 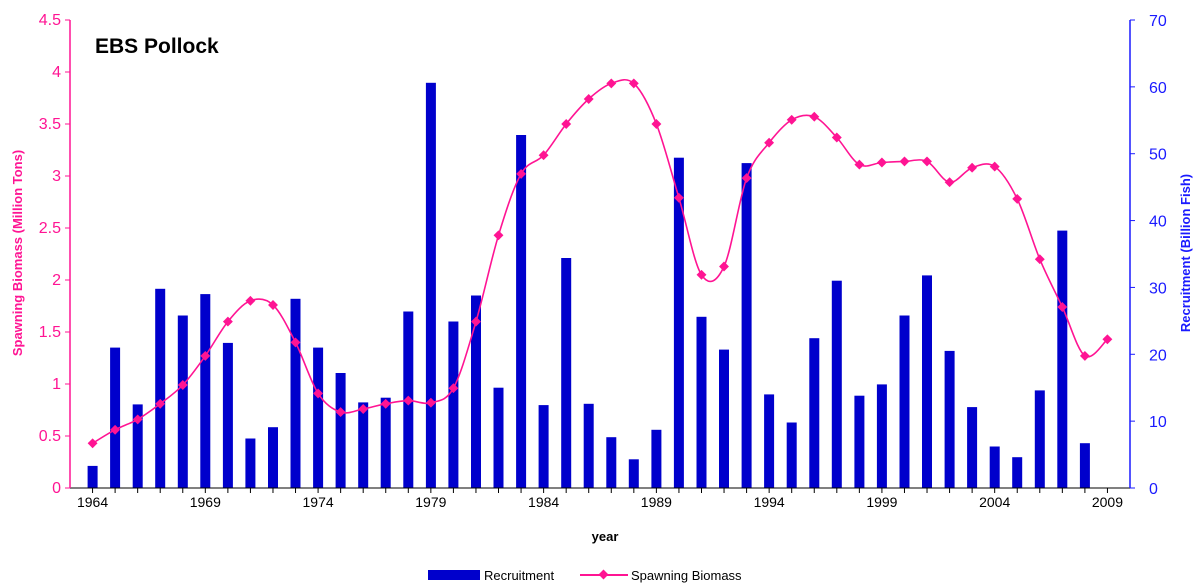 What do you see at coordinates (56, 176) in the screenshot?
I see `left-tick-label: 3` at bounding box center [56, 176].